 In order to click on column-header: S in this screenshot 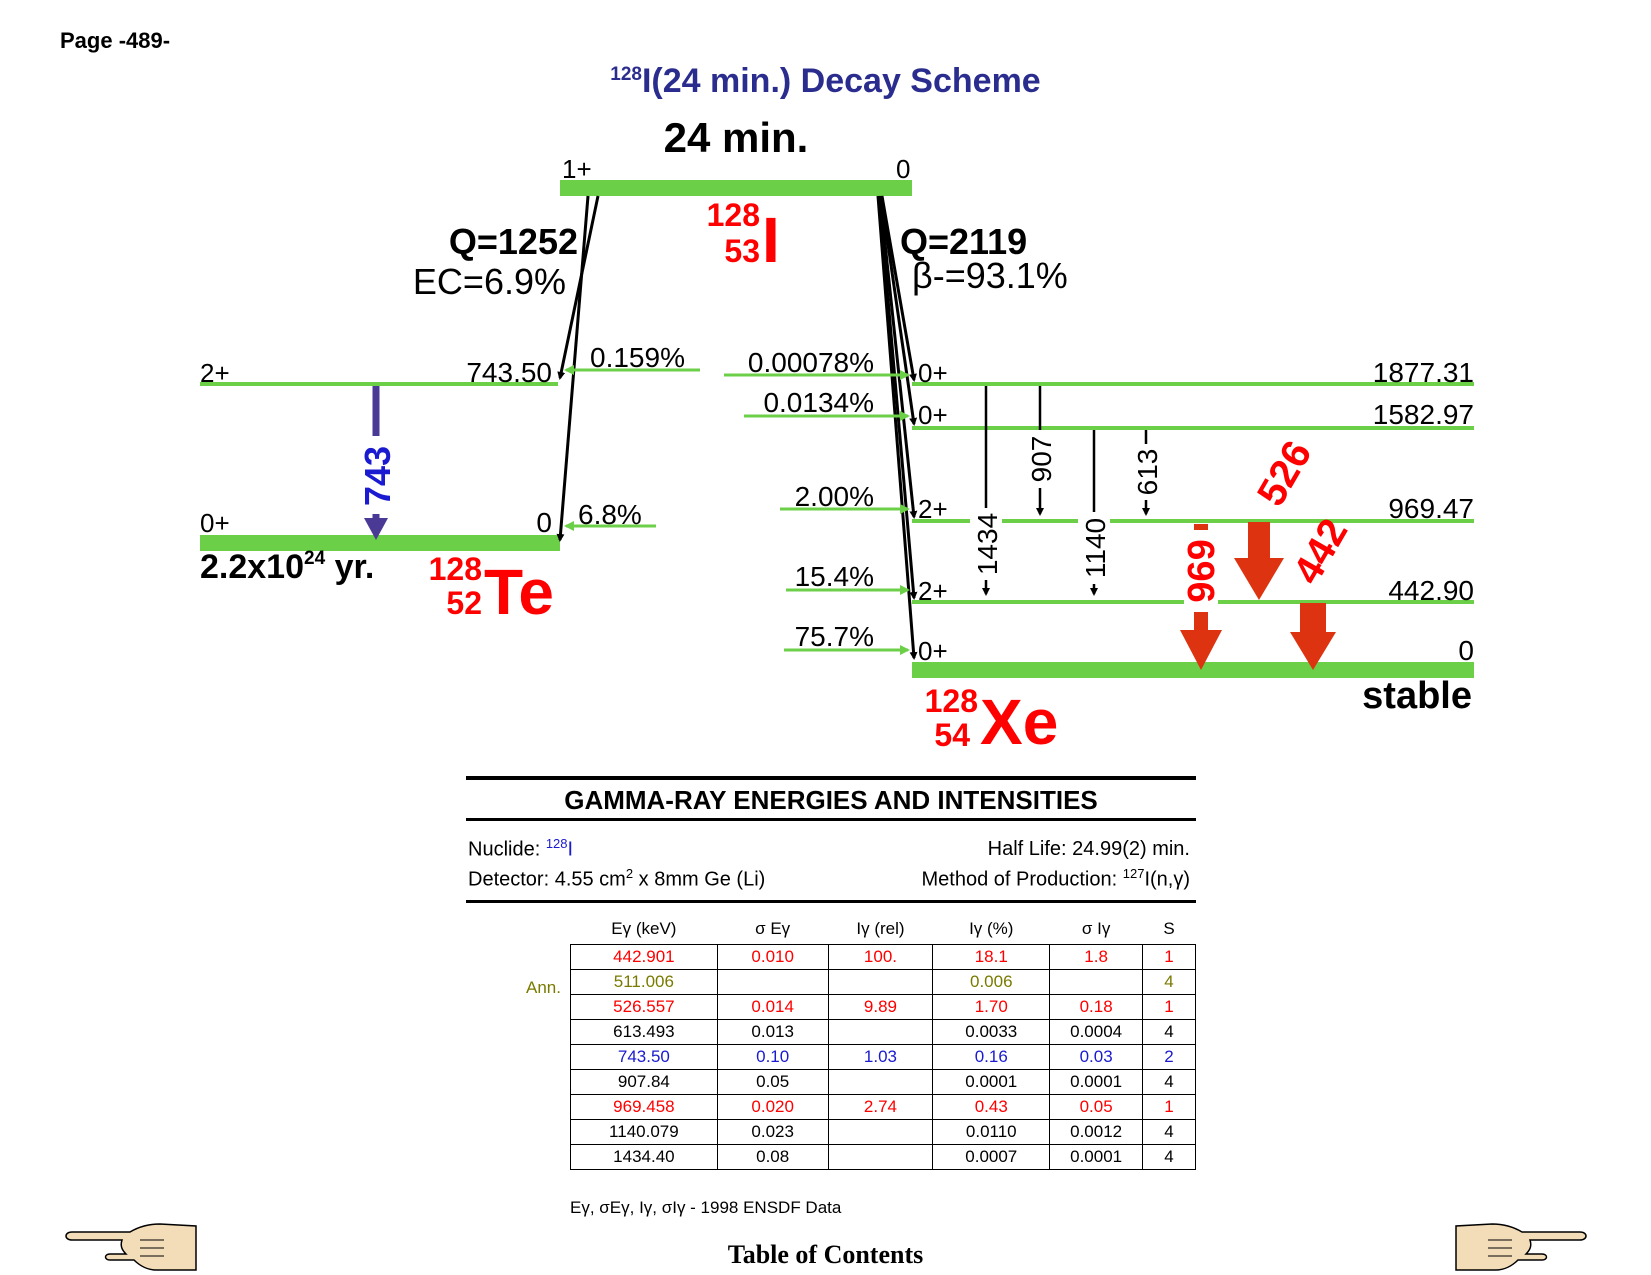, I will do `click(1169, 928)`.